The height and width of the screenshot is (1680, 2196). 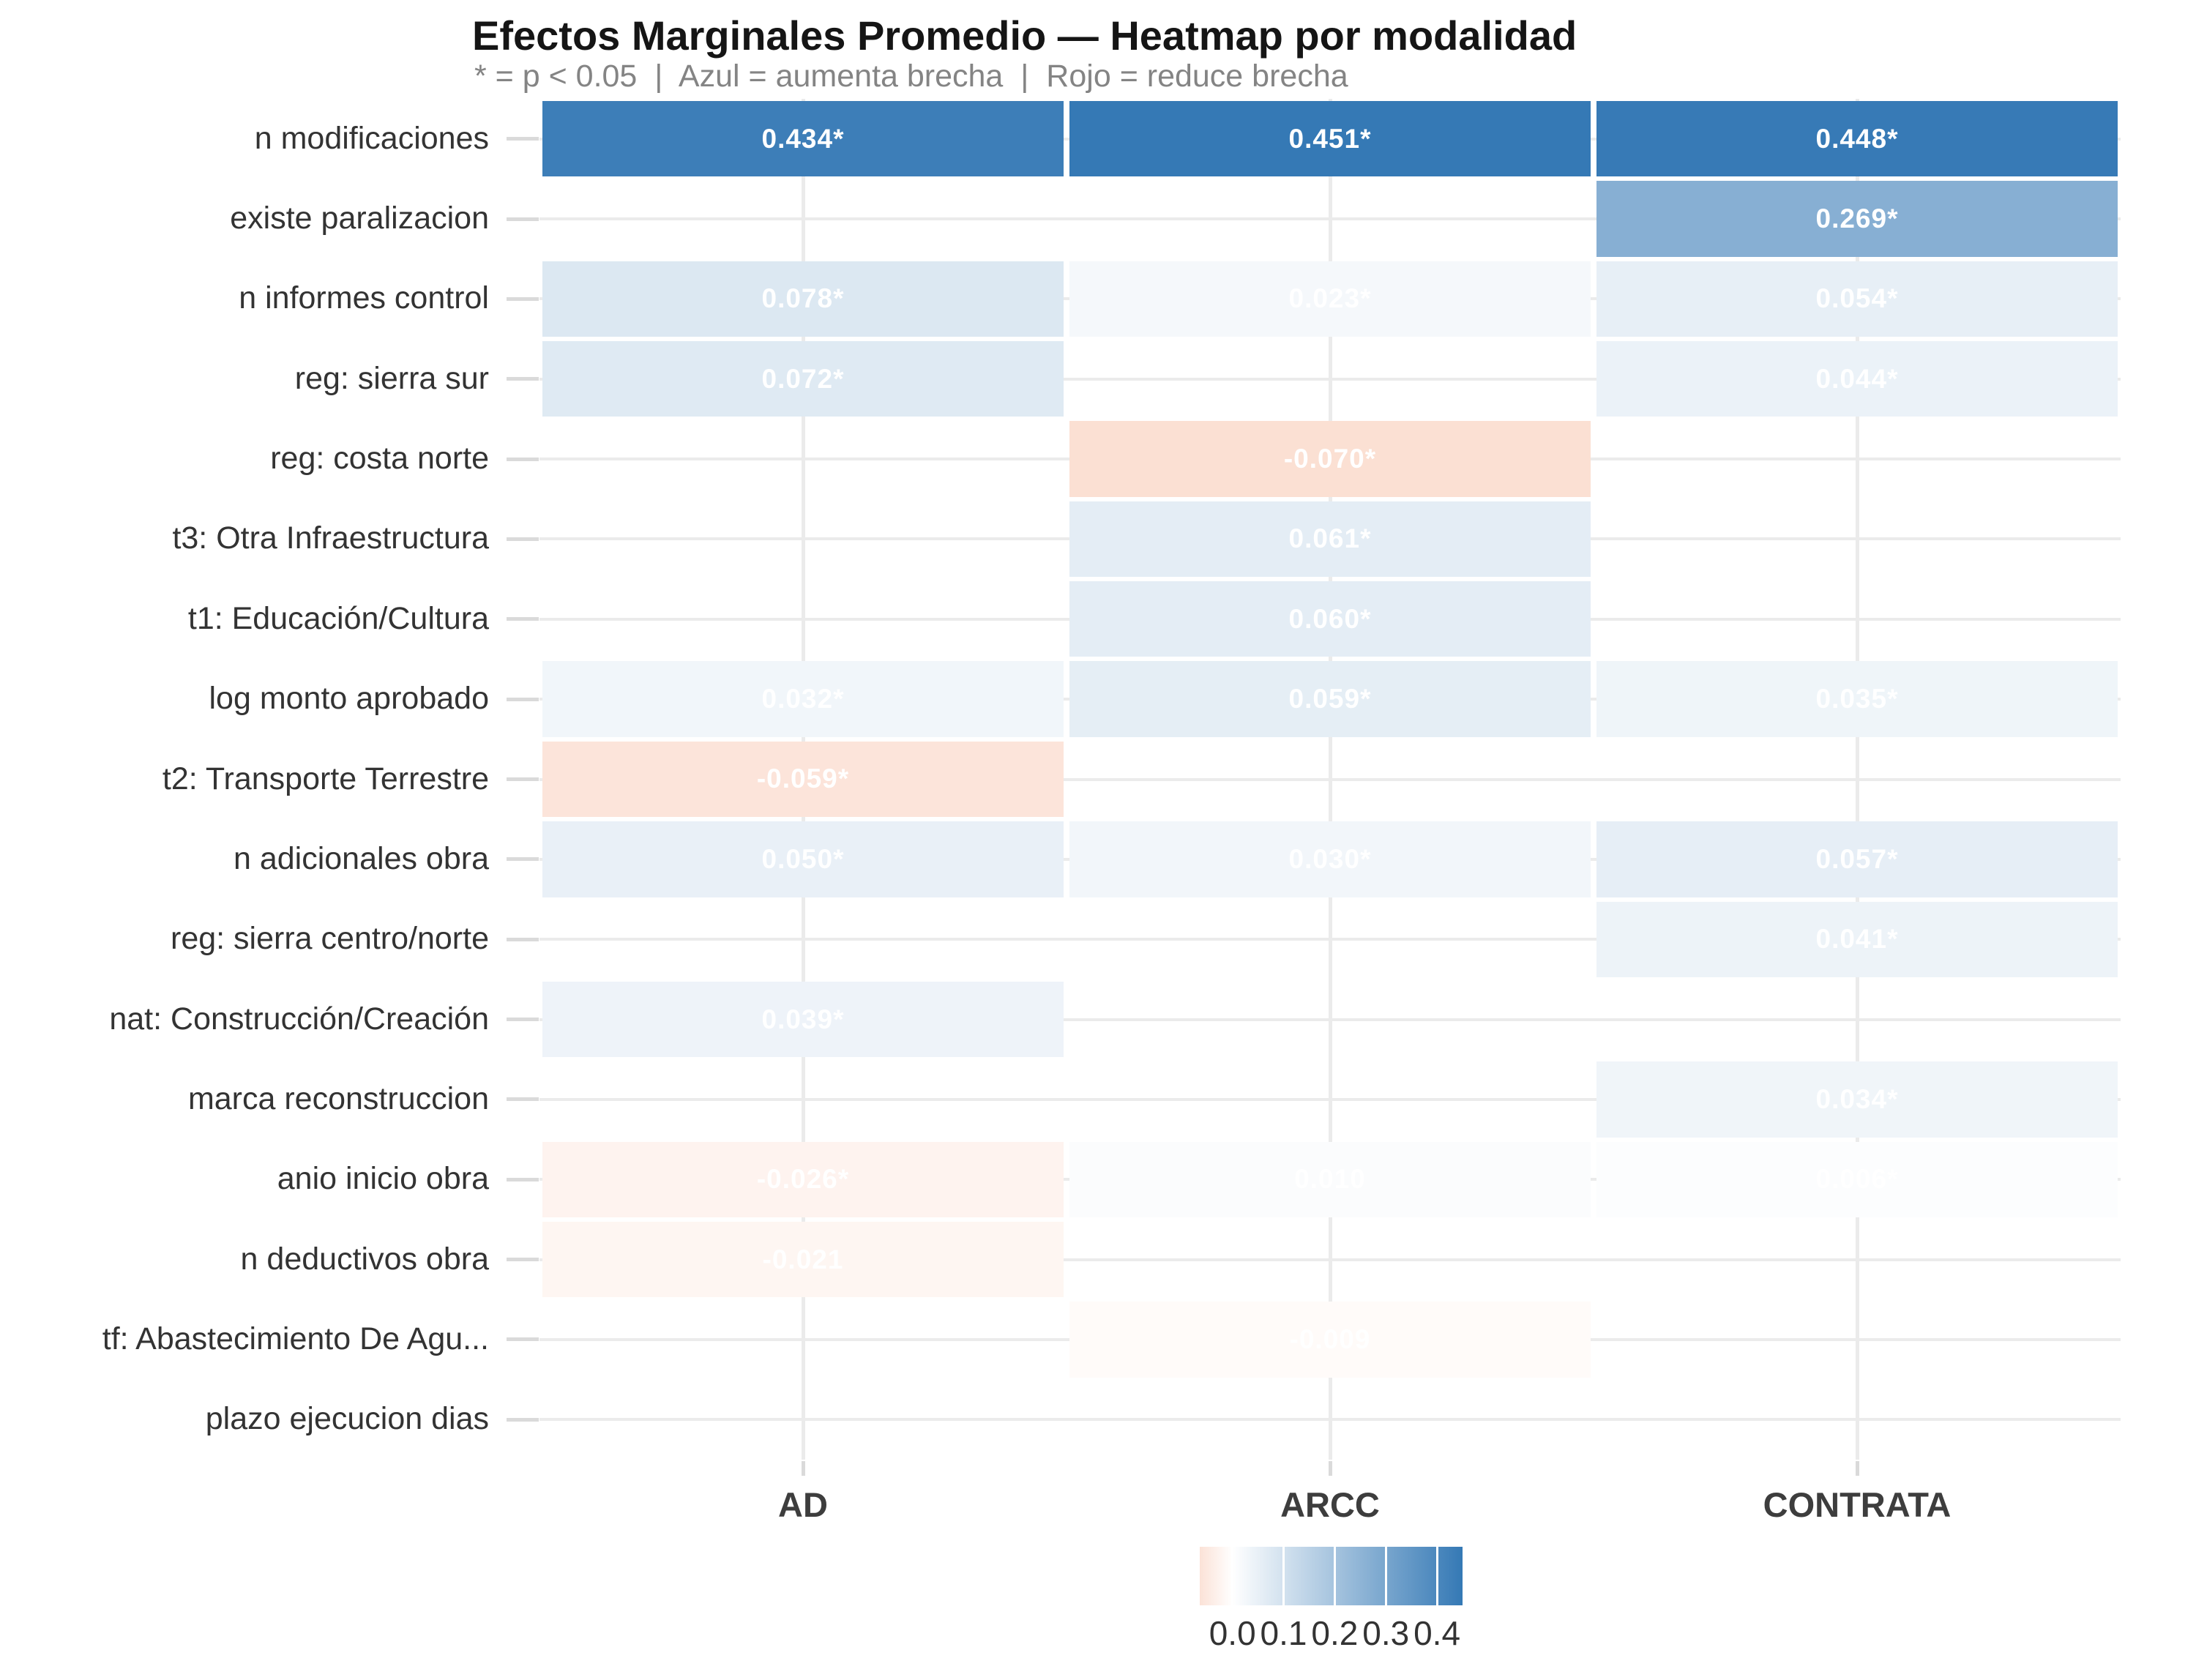 I want to click on heatmap-cell: 0.060*, so click(x=1330, y=619).